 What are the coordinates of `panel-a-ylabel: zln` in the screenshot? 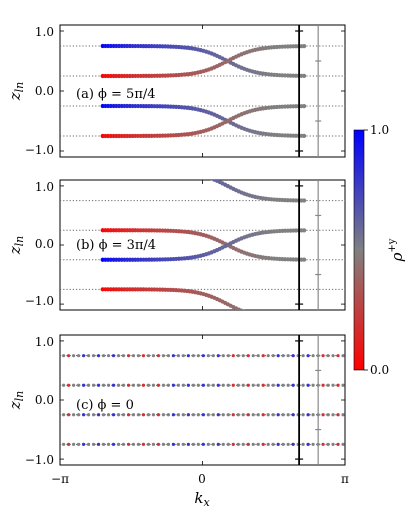 It's located at (16, 92).